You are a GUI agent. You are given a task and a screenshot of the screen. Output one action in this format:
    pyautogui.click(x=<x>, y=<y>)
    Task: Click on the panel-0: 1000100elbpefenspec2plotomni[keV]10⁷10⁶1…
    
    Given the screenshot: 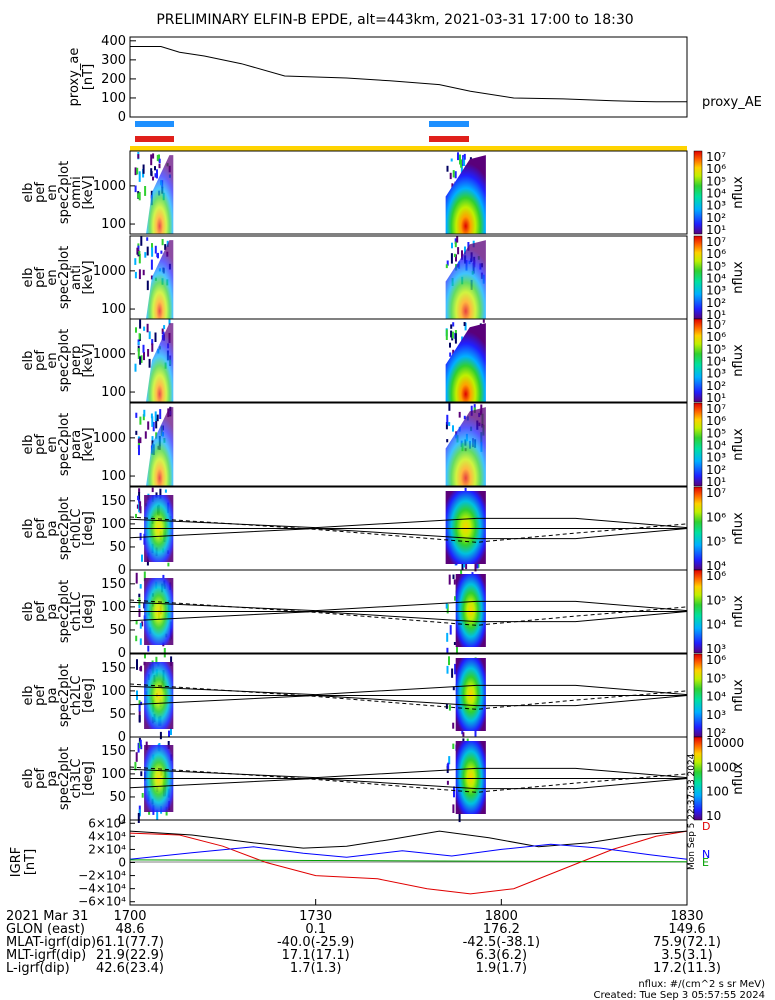 What is the action you would take?
    pyautogui.click(x=383, y=193)
    